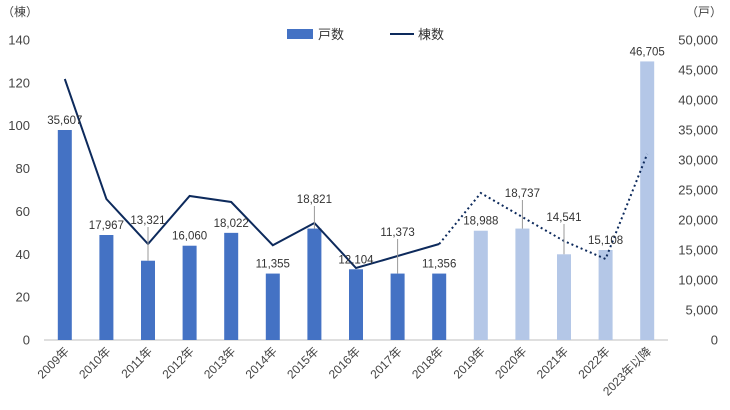 The height and width of the screenshot is (410, 730). Describe the element at coordinates (273, 265) in the screenshot. I see `data-label: 11,355` at that location.